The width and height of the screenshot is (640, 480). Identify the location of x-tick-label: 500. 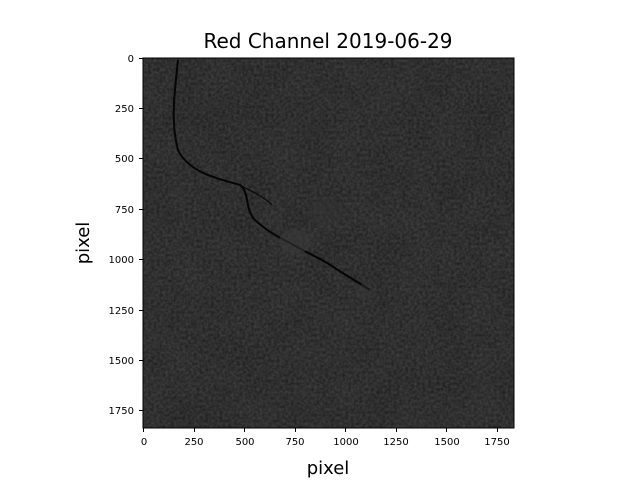
(244, 442).